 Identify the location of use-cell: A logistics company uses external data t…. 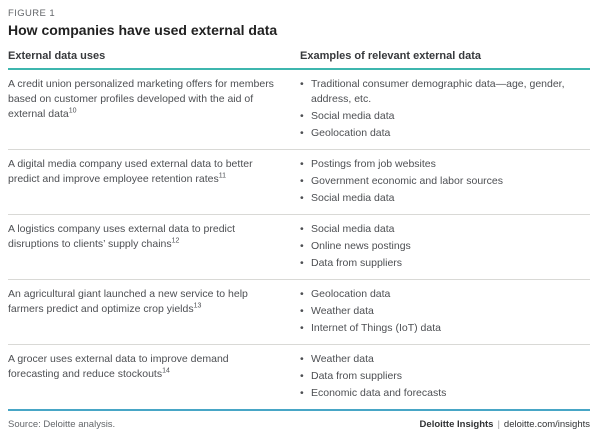
(154, 247).